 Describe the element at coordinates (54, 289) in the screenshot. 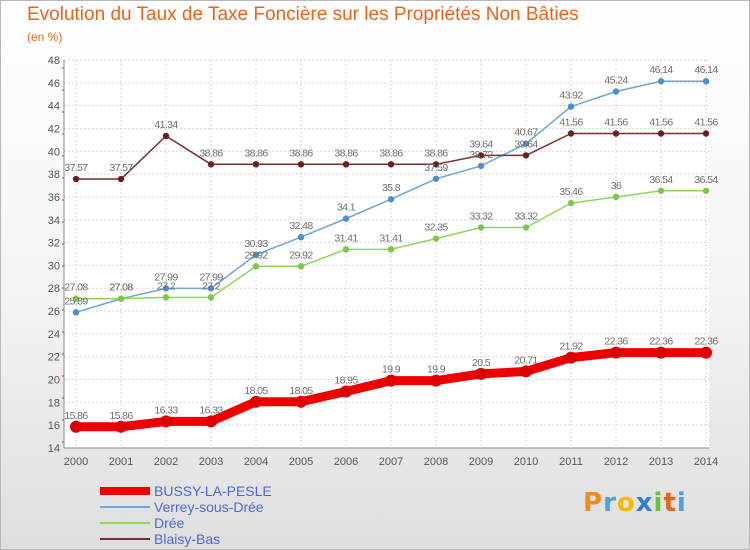

I see `y-tick-label: 28` at that location.